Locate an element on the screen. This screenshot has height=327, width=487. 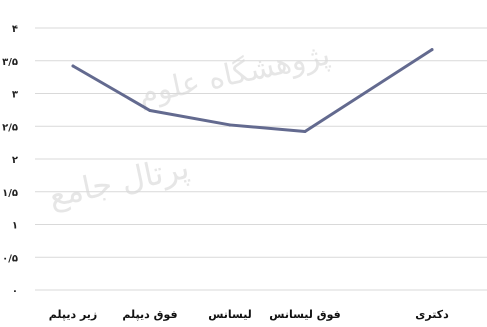
y-tick-label: ۱ is located at coordinates (15, 226).